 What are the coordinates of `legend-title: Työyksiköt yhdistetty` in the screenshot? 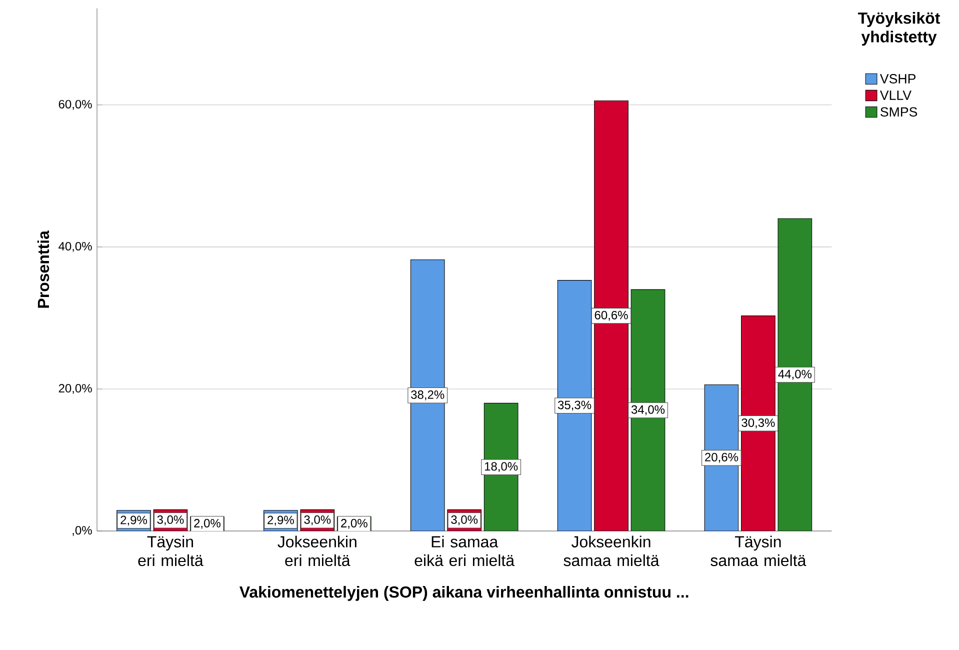 It's located at (899, 29).